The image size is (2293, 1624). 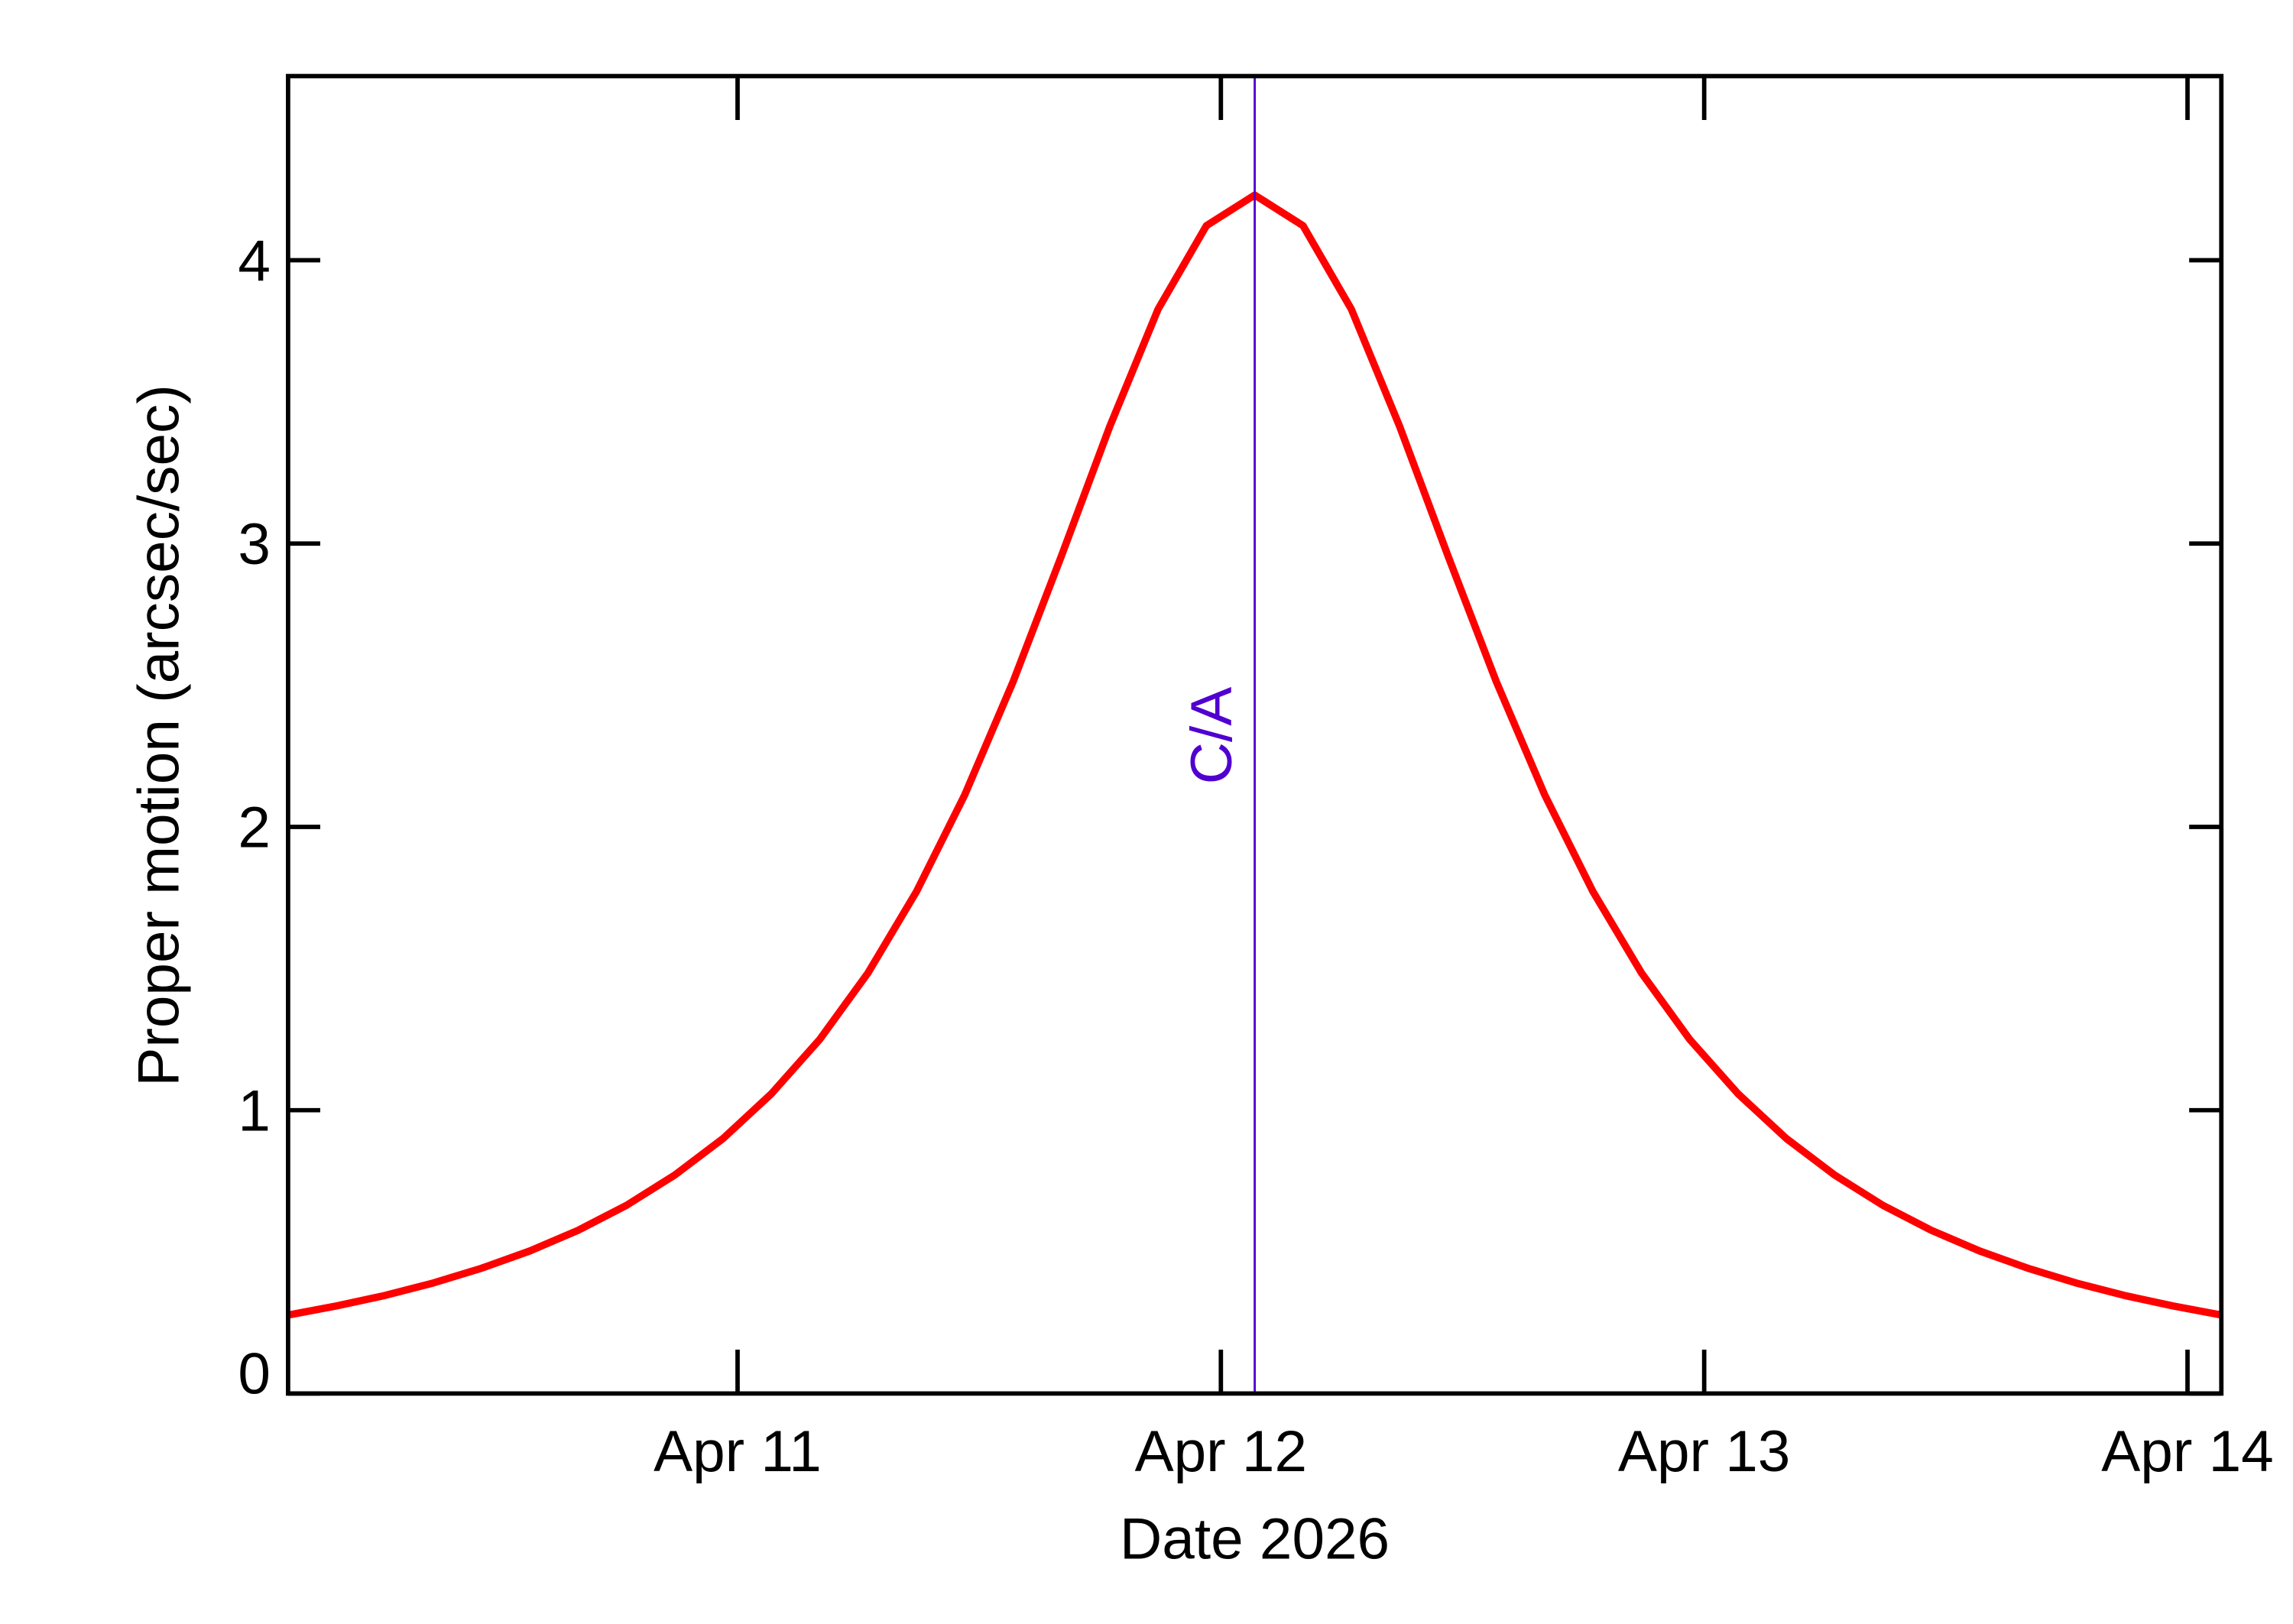 I want to click on x-tick-label: Apr 11, so click(x=738, y=1451).